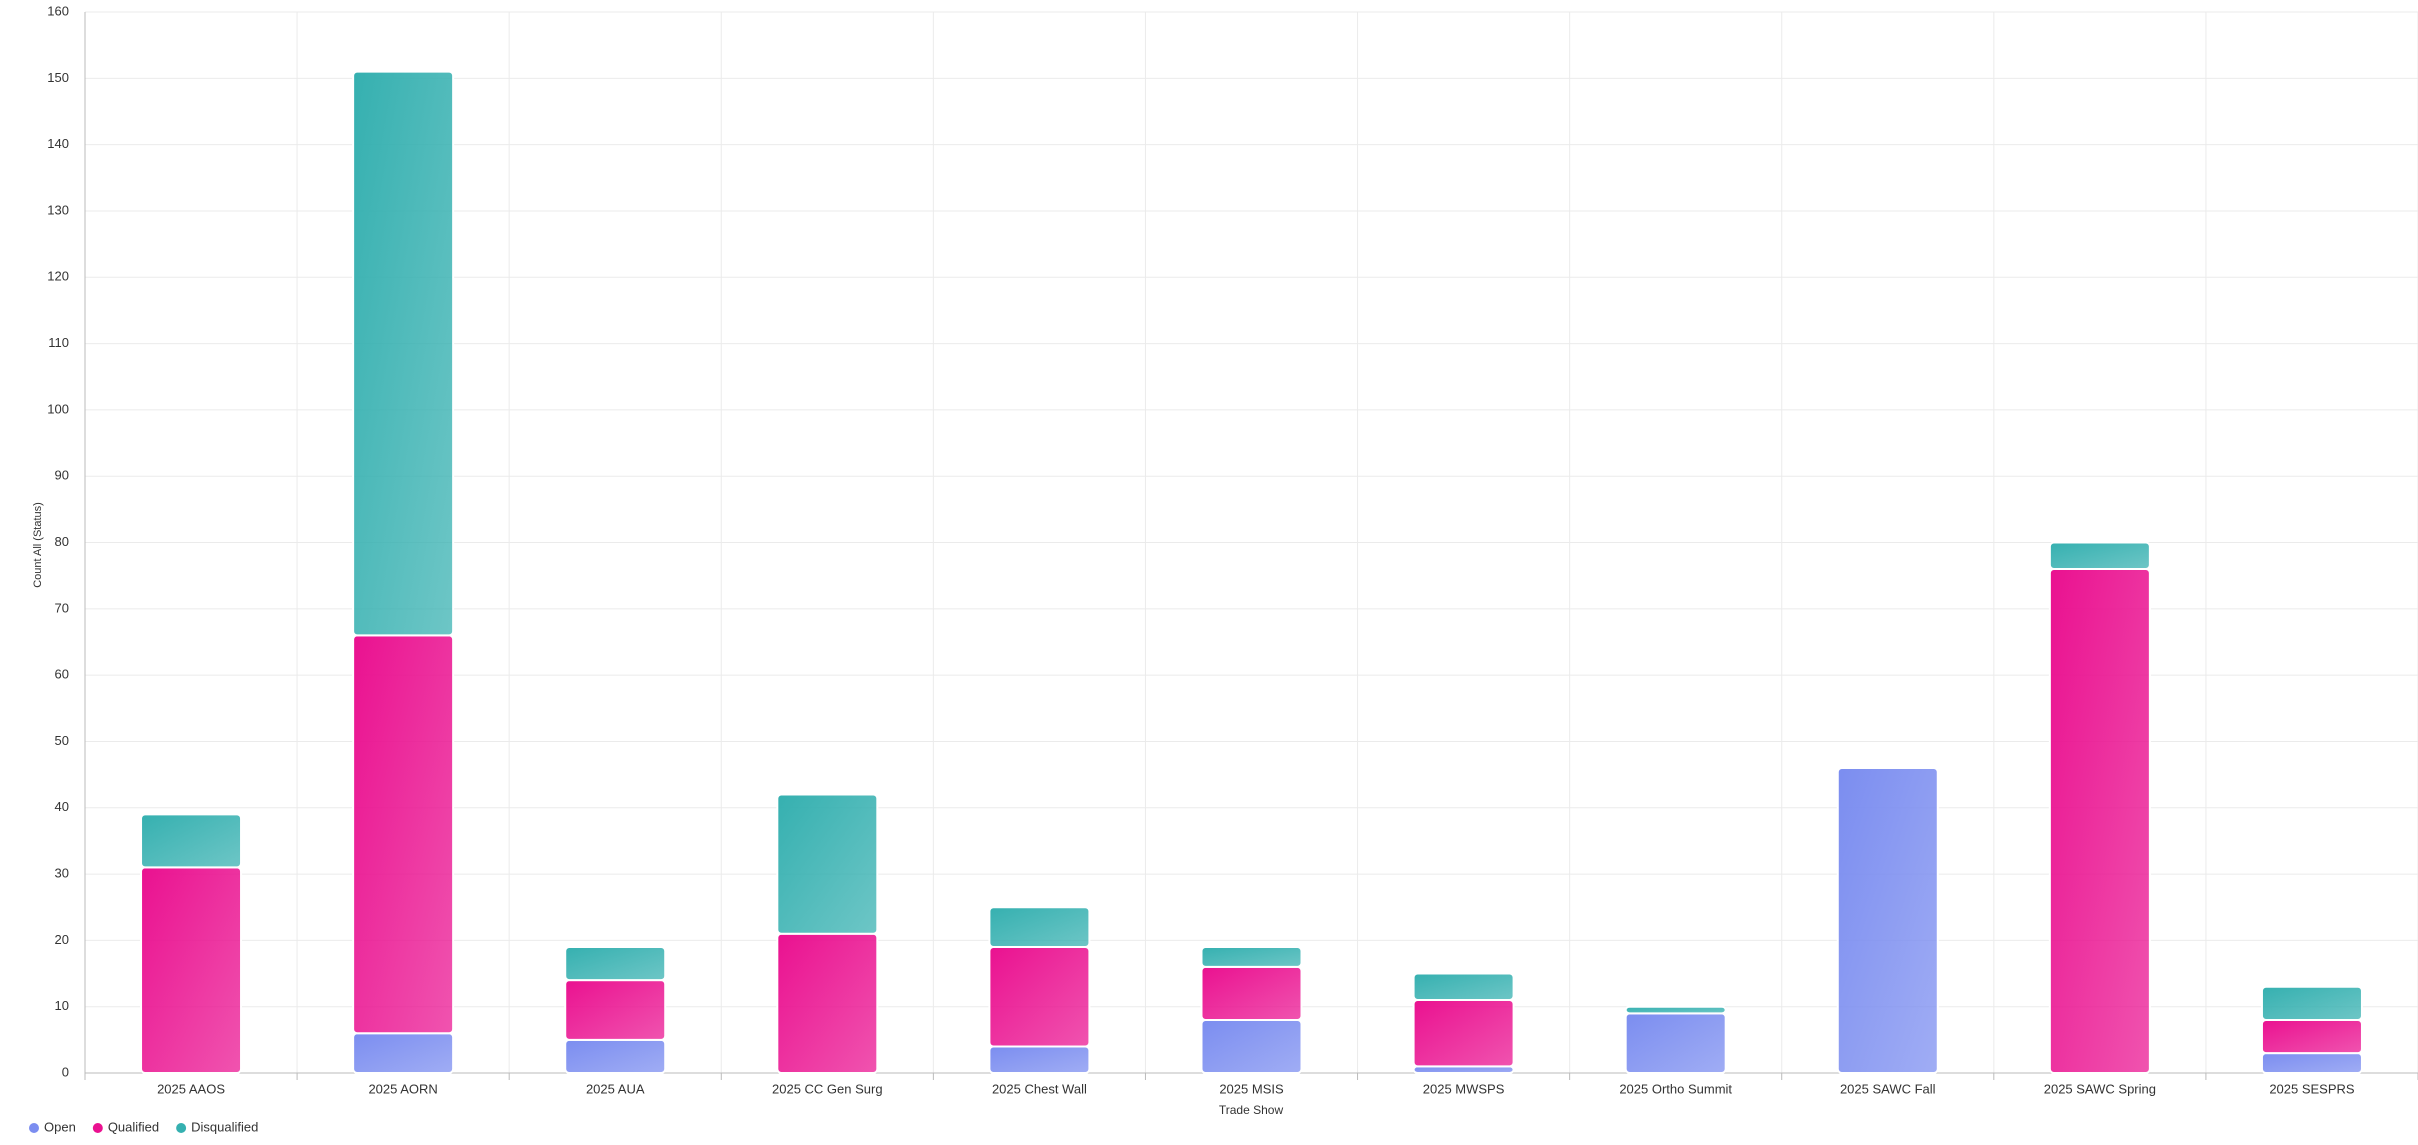 Image resolution: width=2418 pixels, height=1145 pixels. What do you see at coordinates (62, 740) in the screenshot?
I see `y-tick-label: 50` at bounding box center [62, 740].